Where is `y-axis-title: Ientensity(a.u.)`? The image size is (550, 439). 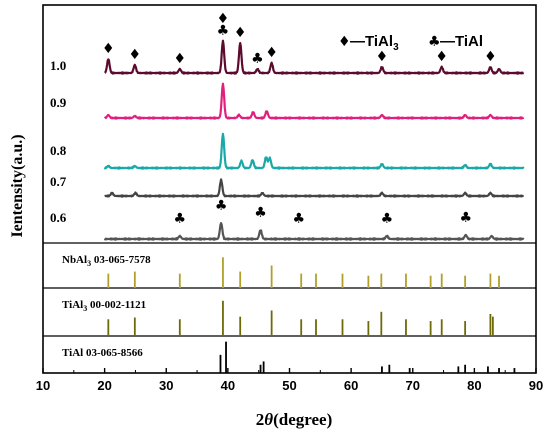
y-axis-title: Ientensity(a.u.) is located at coordinates (17, 185).